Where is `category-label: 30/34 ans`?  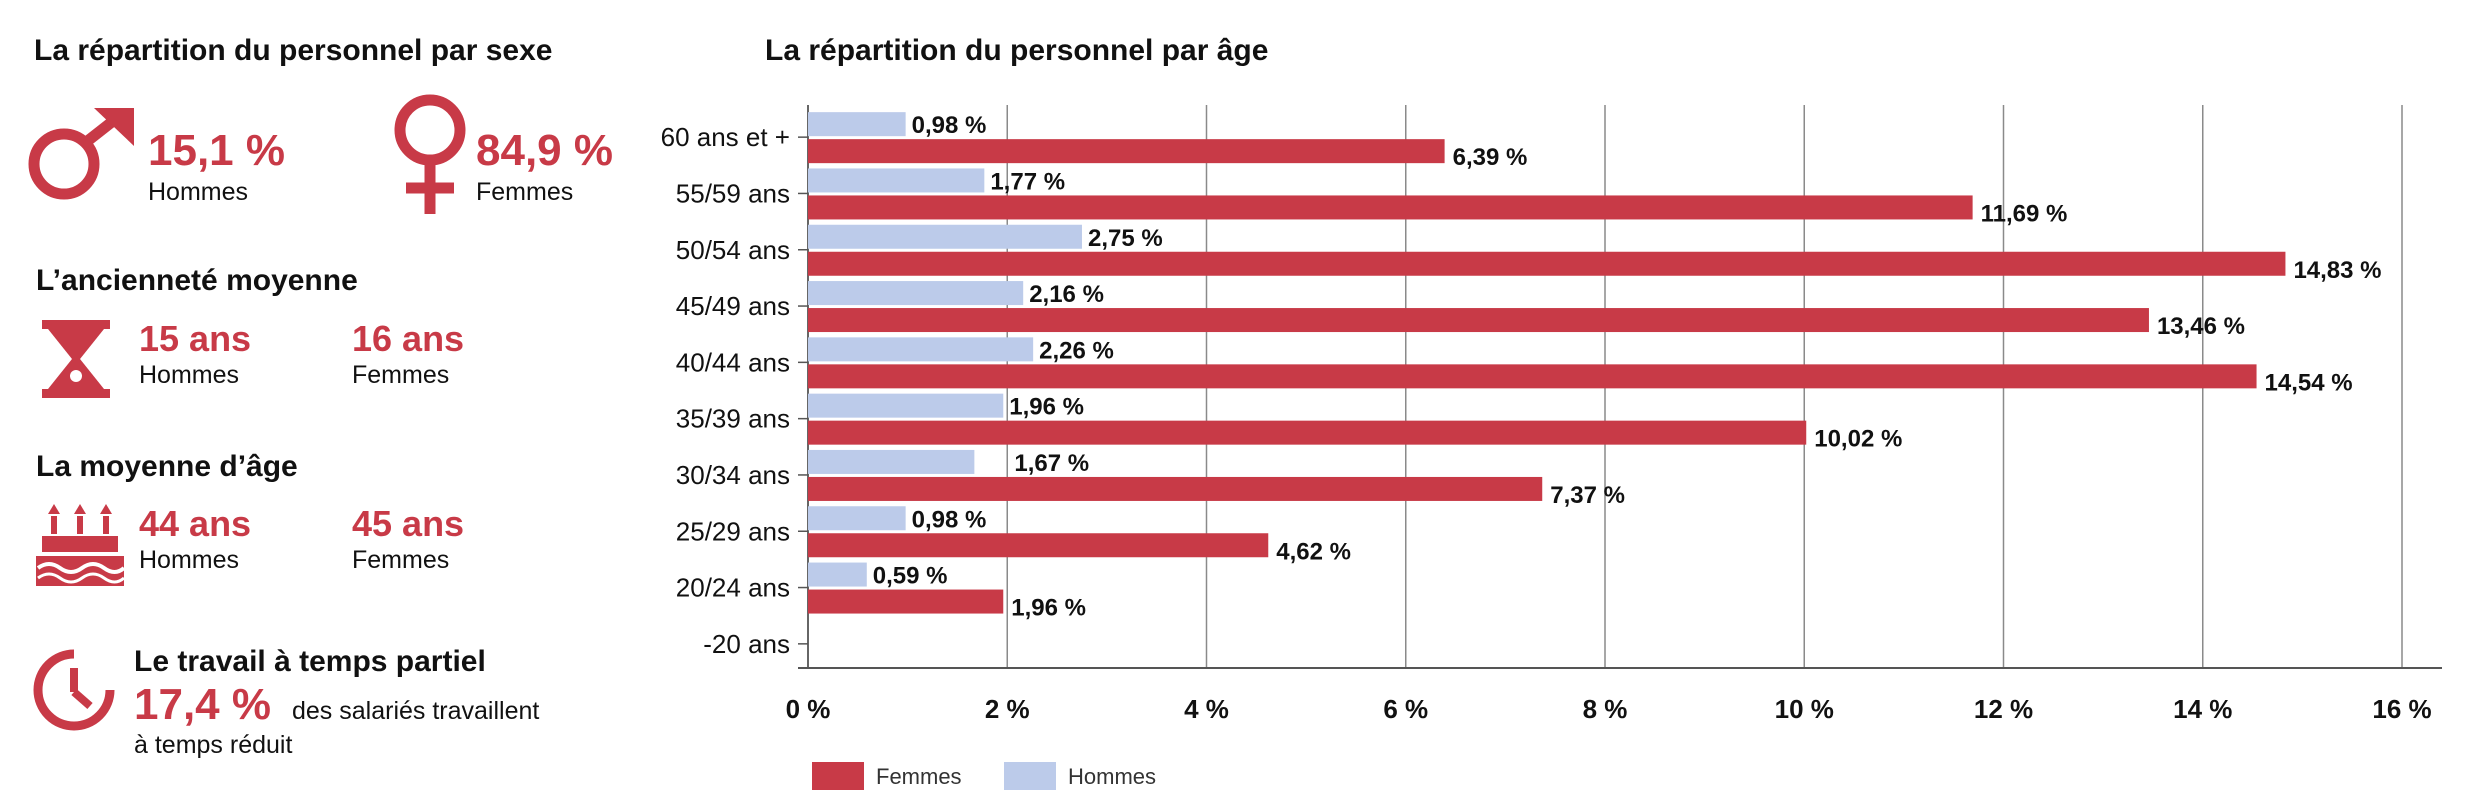
category-label: 30/34 ans is located at coordinates (733, 475).